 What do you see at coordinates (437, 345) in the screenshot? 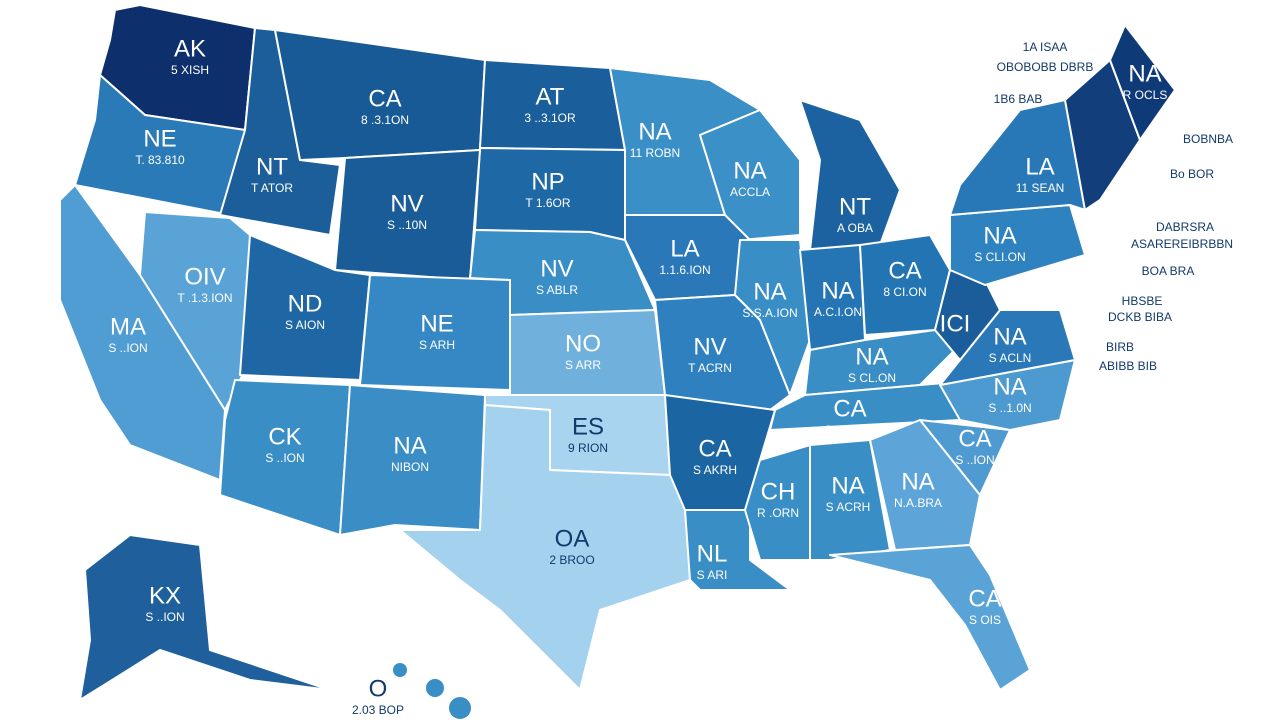
I see `region-value: S ARH` at bounding box center [437, 345].